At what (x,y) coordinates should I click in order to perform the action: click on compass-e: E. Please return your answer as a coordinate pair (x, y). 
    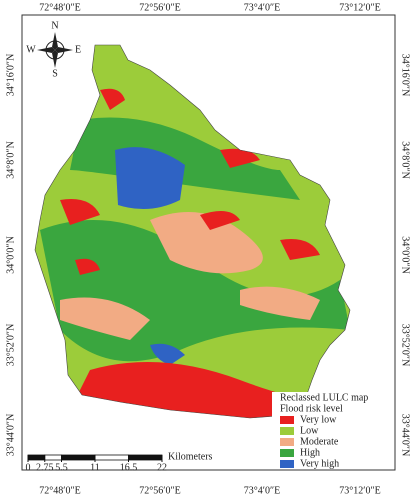
    Looking at the image, I should click on (78, 49).